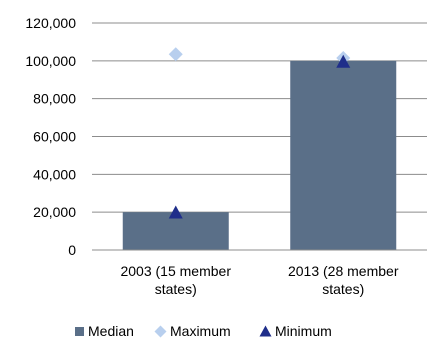  I want to click on legend-maximum-swatch-shape, so click(160, 331).